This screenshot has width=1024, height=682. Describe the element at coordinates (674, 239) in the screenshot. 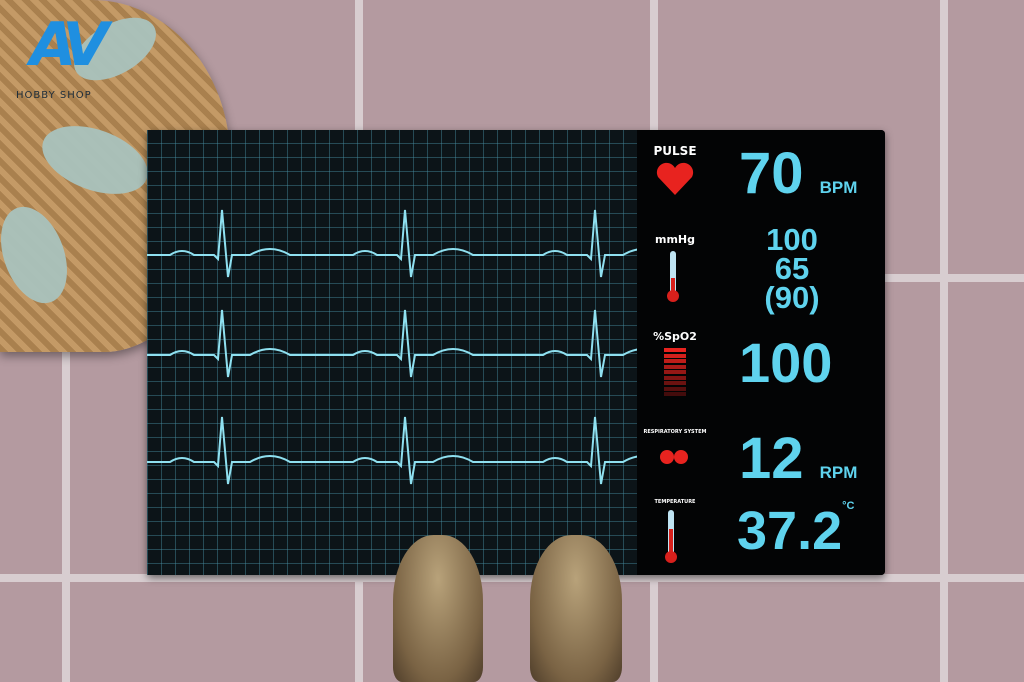

I see `bp-label: mmHg` at that location.